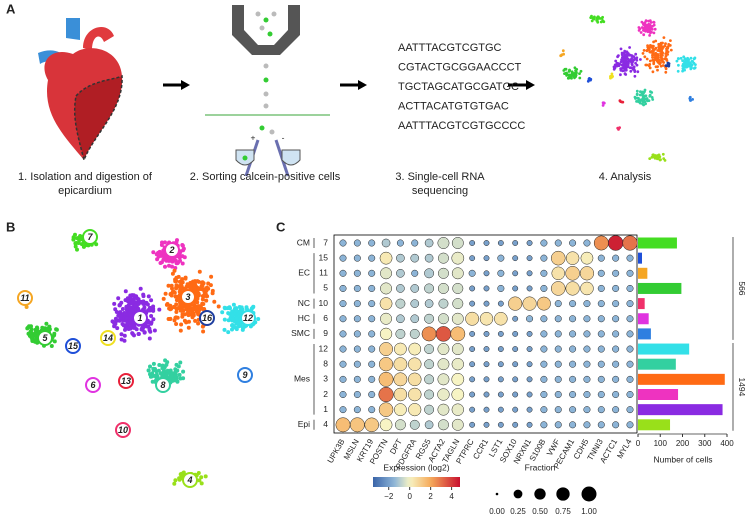  What do you see at coordinates (497, 511) in the screenshot?
I see `size-legend-label: 0.00` at bounding box center [497, 511].